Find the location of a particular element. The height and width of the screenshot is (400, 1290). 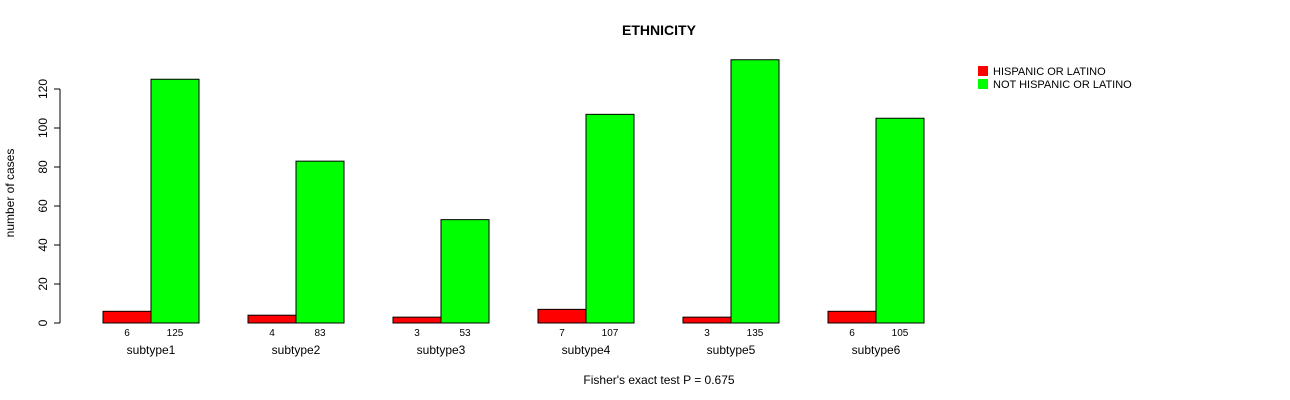

y-tick-label: 60 is located at coordinates (43, 206).